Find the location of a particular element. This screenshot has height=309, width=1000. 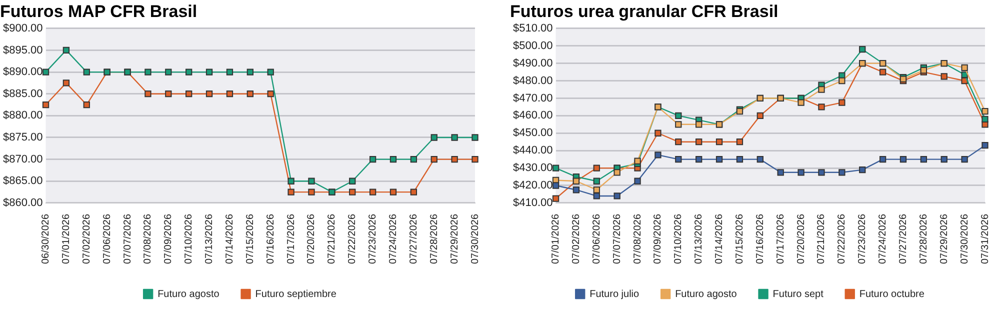

x-tick-label: 07/02/2026 is located at coordinates (86, 239).